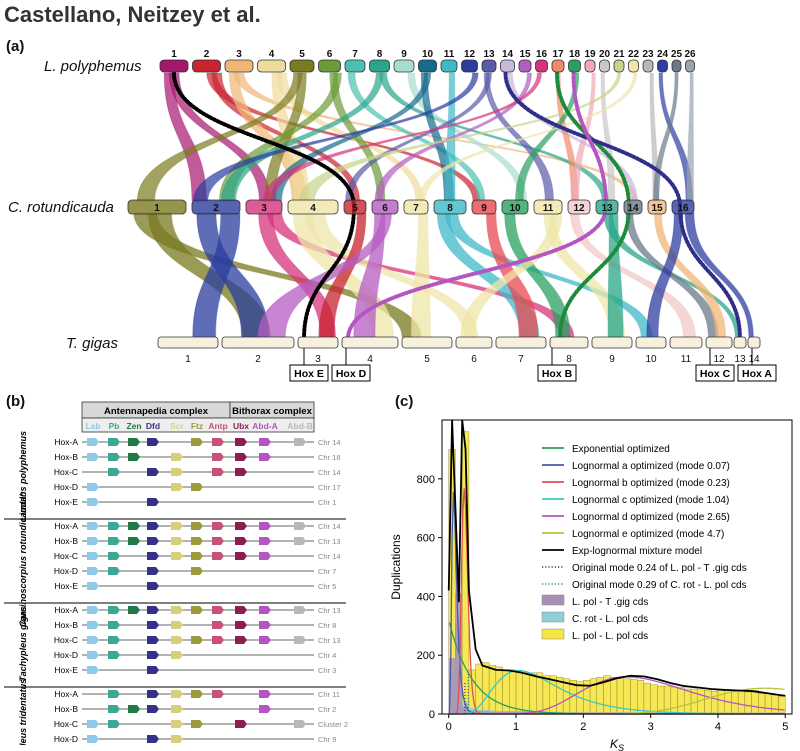 This screenshot has height=751, width=800. I want to click on legend-entry: Exp-lognormal mixture model, so click(637, 551).